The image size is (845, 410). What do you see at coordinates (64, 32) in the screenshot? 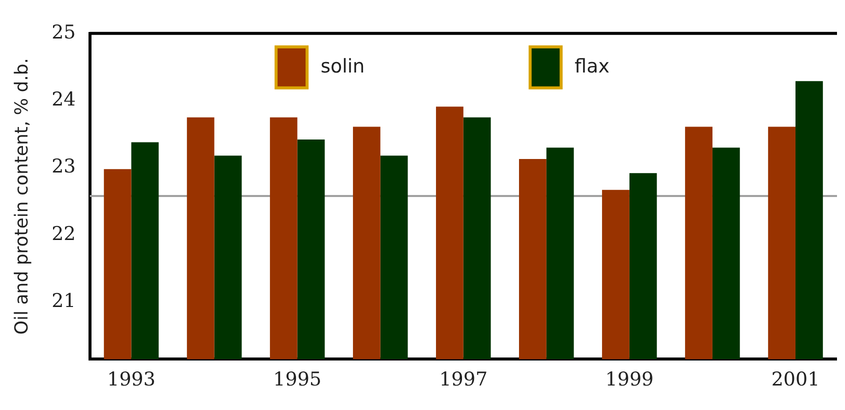
I see `y-tick-label: 25` at bounding box center [64, 32].